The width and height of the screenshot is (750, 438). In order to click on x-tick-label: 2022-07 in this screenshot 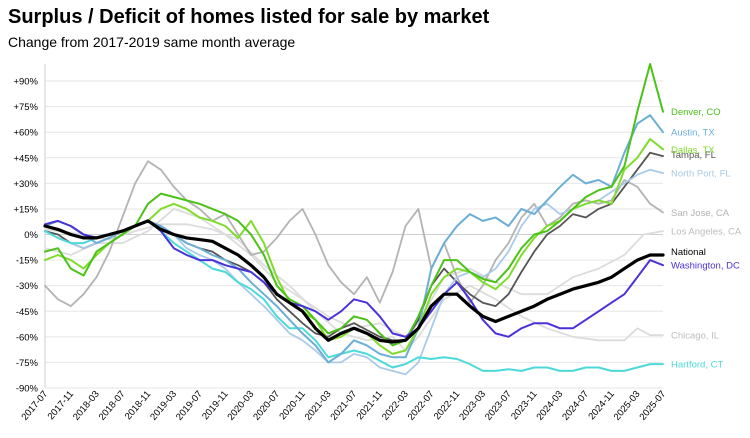, I will do `click(421, 406)`.